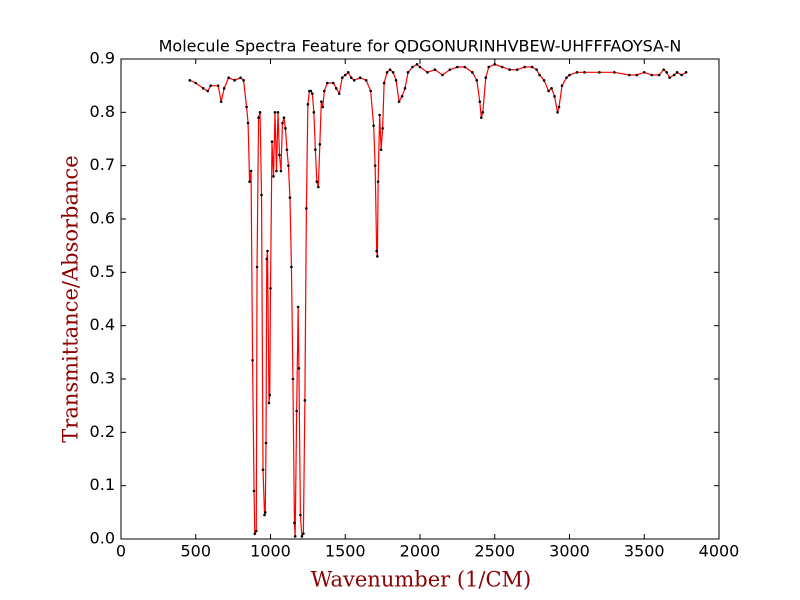 This screenshot has width=800, height=600. I want to click on y-tick-label: 0.5, so click(102, 271).